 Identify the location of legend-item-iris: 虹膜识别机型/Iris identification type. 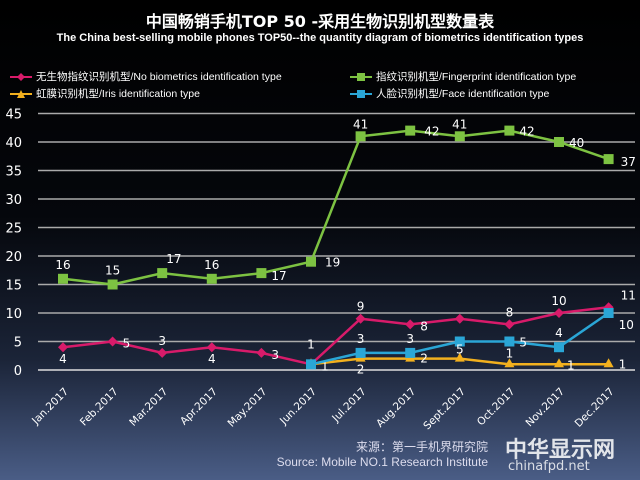
(105, 93).